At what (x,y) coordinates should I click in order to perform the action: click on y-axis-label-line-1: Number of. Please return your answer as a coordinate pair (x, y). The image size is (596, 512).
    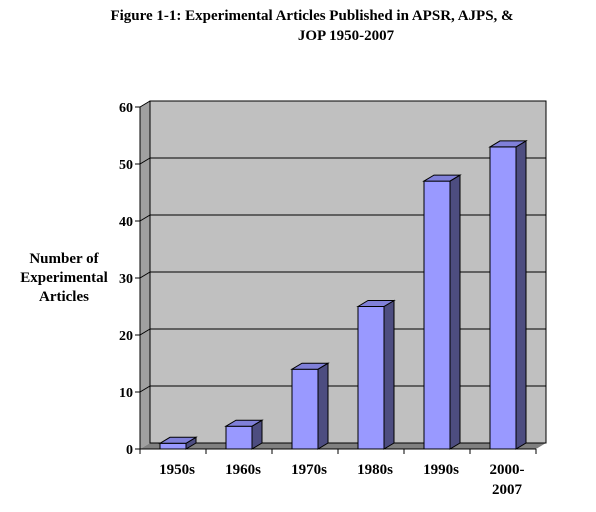
    Looking at the image, I should click on (64, 259).